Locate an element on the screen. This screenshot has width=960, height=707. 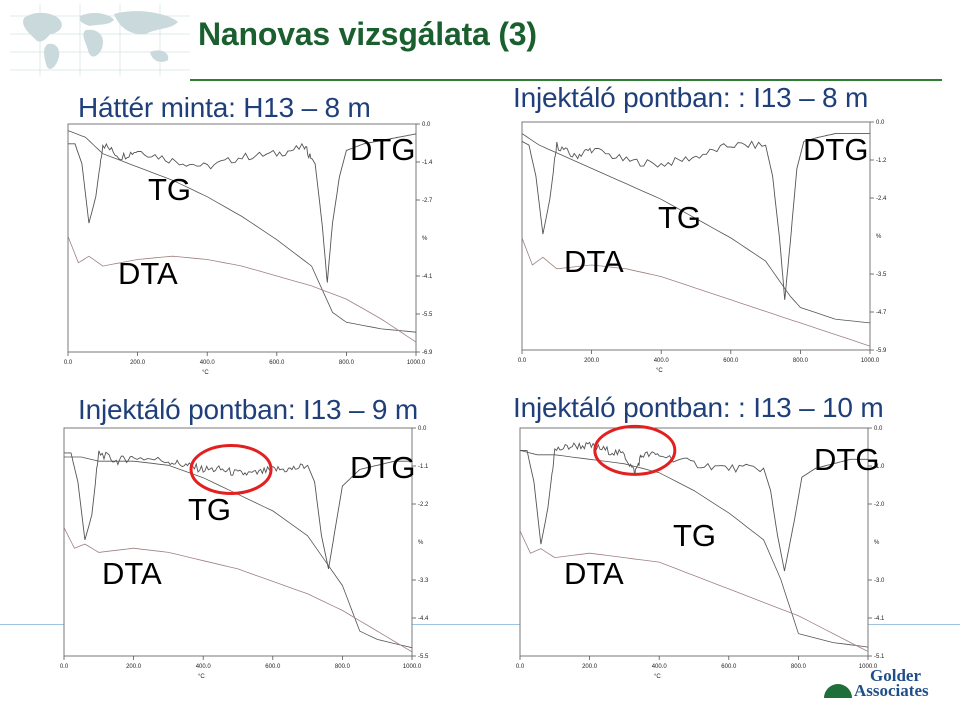
y-tick-label: -6.9 is located at coordinates (427, 353).